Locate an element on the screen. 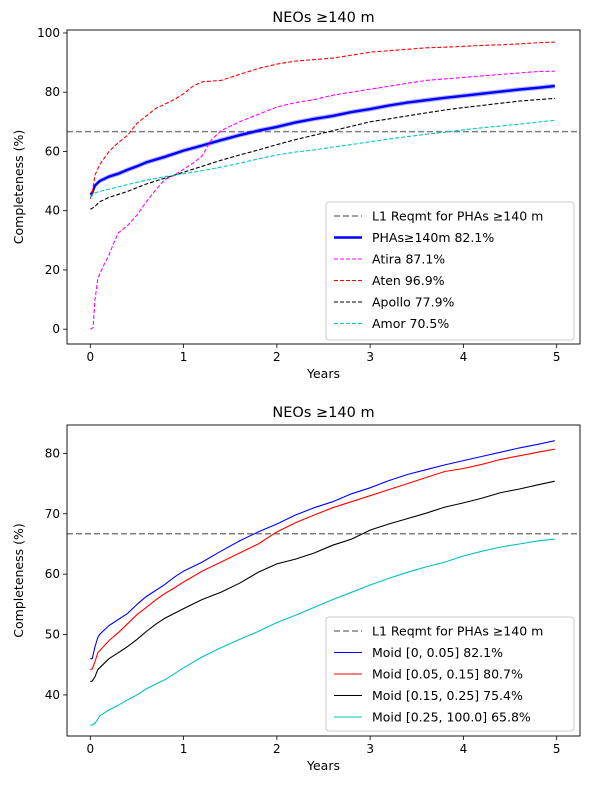 The image size is (590, 790). legend-entry: Aten 96.9% is located at coordinates (408, 280).